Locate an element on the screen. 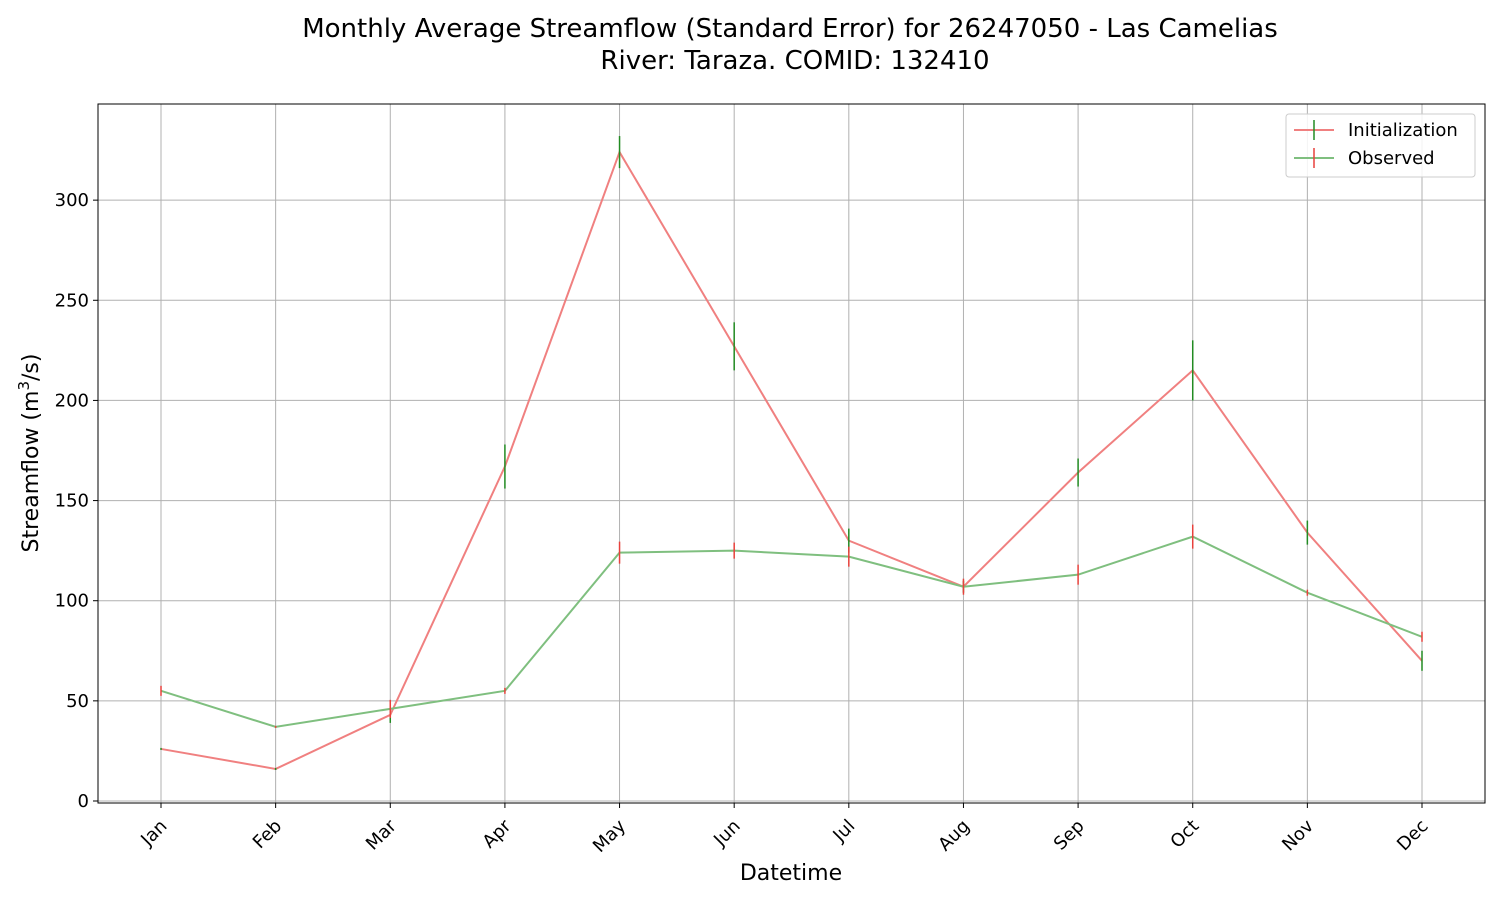 This screenshot has height=900, width=1500. x-tick-label-nov: Nov is located at coordinates (1298, 835).